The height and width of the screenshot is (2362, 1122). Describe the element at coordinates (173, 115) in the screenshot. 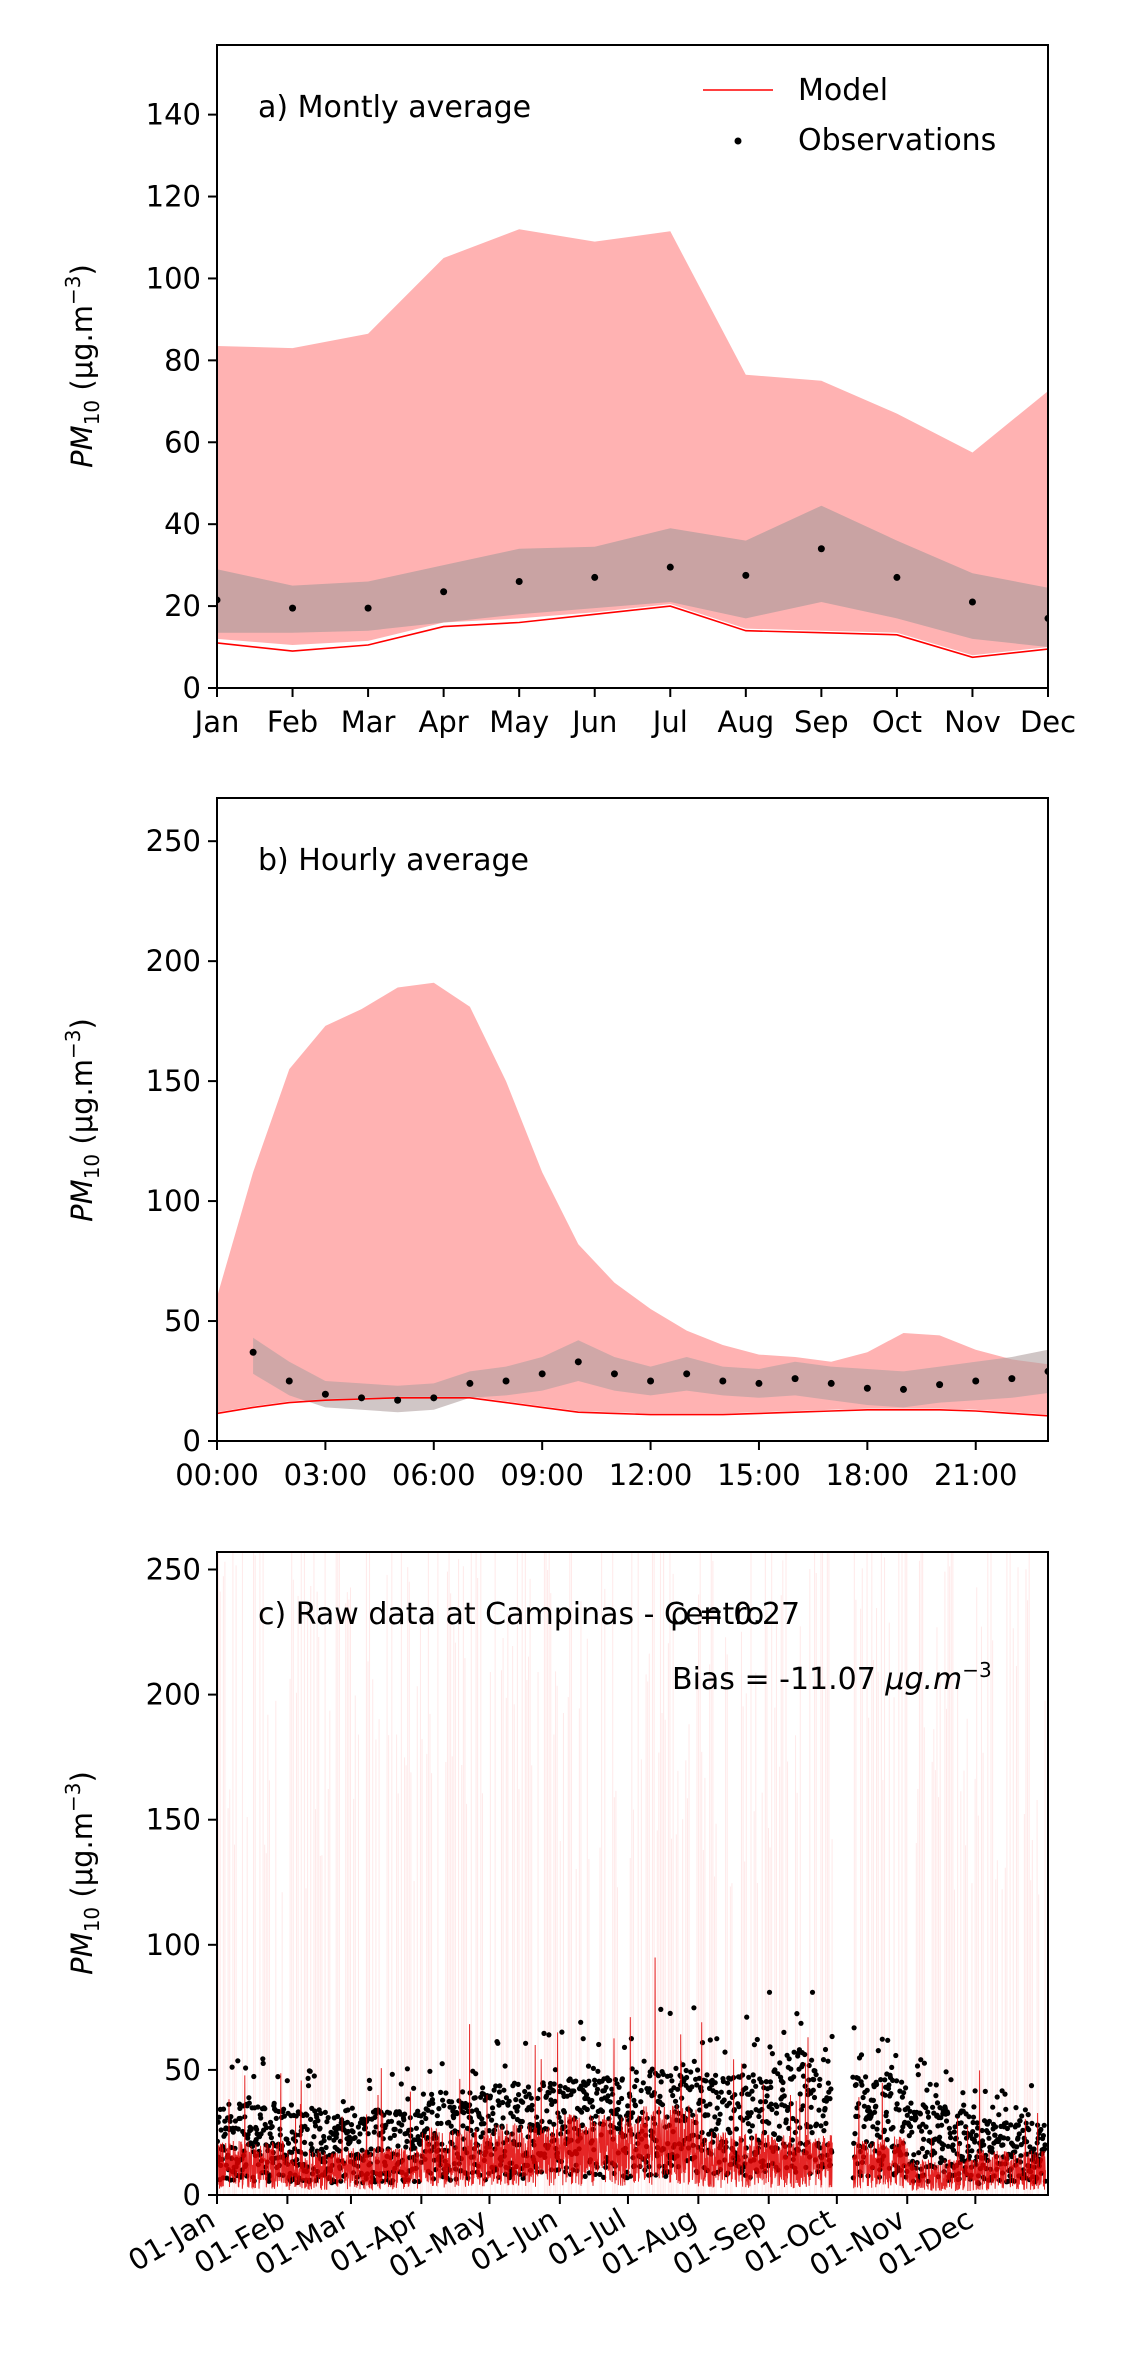

I see `y-tick-label: 140` at that location.